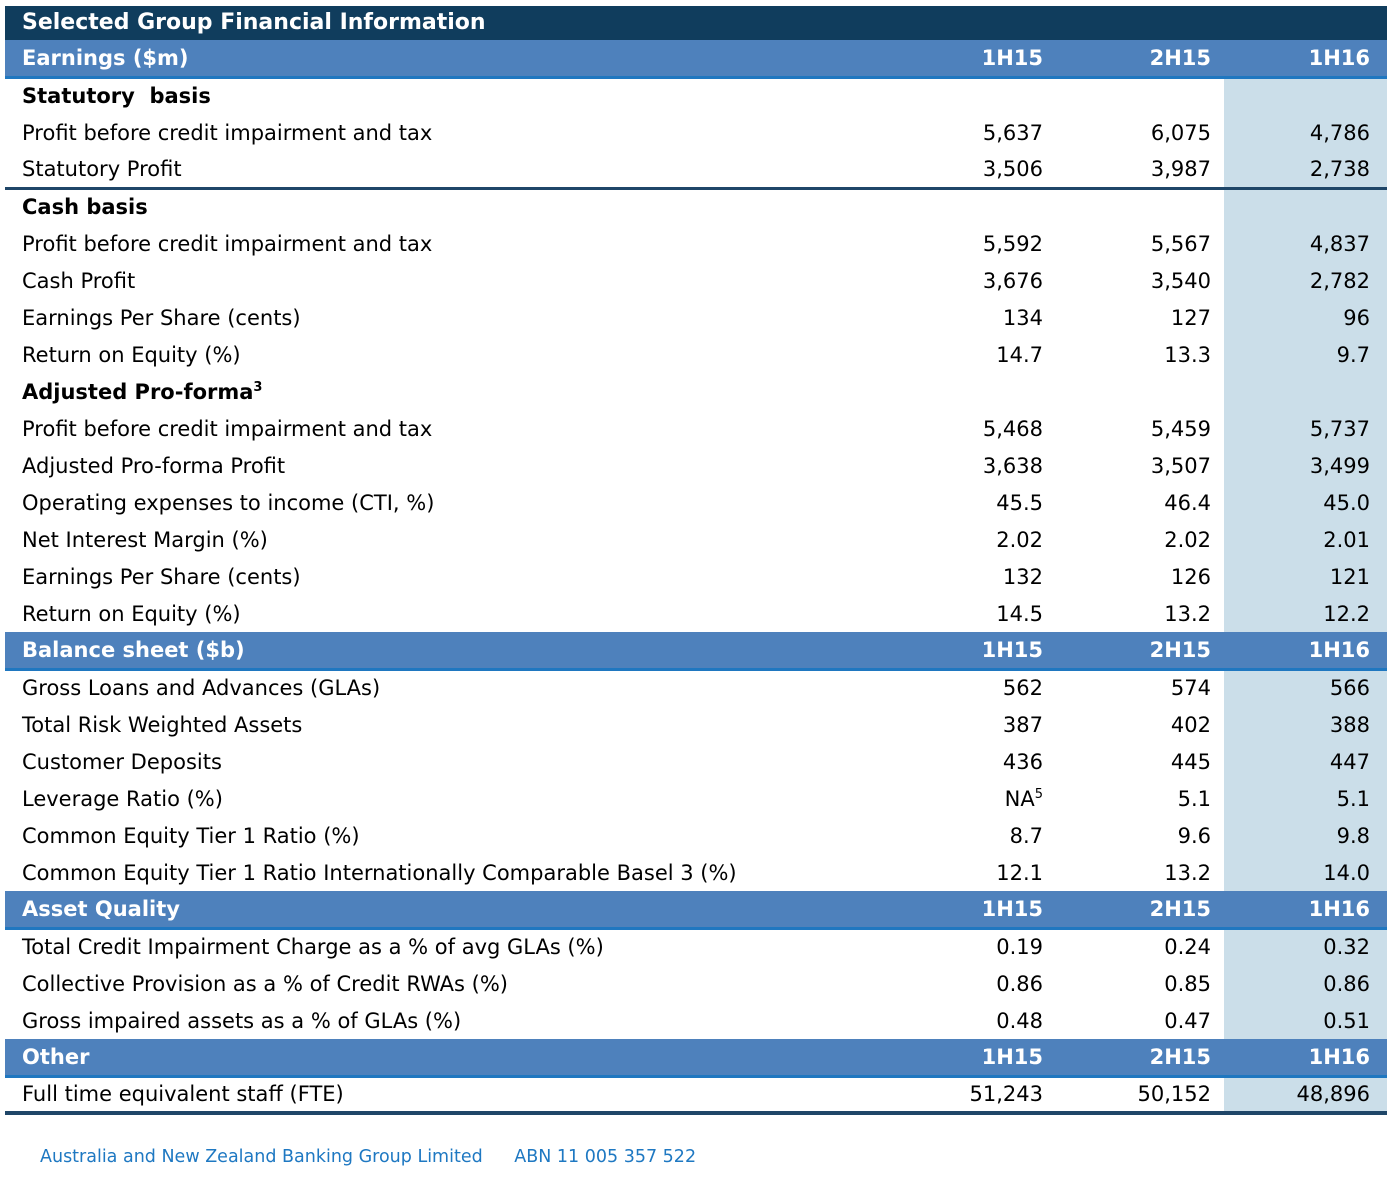 The height and width of the screenshot is (1178, 1392). What do you see at coordinates (696, 170) in the screenshot?
I see `table-row: Statutory Profit 3,506 3,987 2,738` at bounding box center [696, 170].